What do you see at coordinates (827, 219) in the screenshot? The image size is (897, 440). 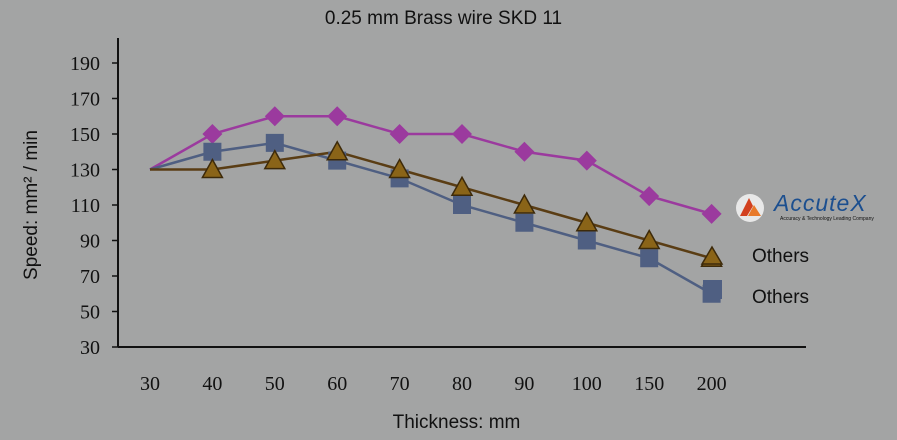 I see `logo-tagline: Accuracy & Technology Leading Company` at bounding box center [827, 219].